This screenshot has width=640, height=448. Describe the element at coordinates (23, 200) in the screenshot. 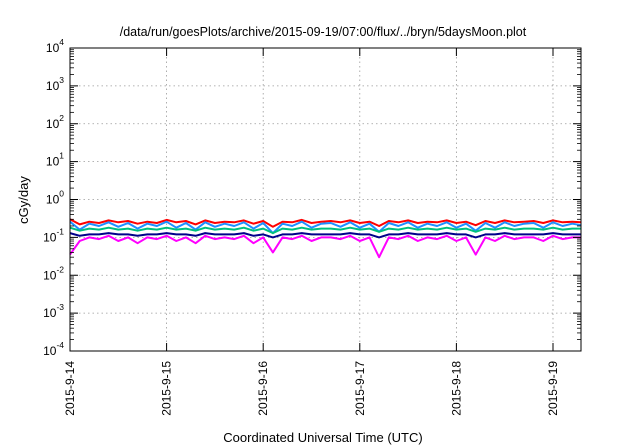

I see `y-axis-label: cGy/day` at that location.